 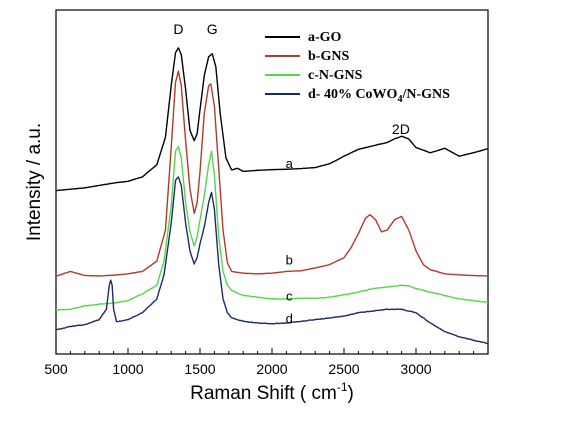 What do you see at coordinates (212, 29) in the screenshot?
I see `peak-label: G` at bounding box center [212, 29].